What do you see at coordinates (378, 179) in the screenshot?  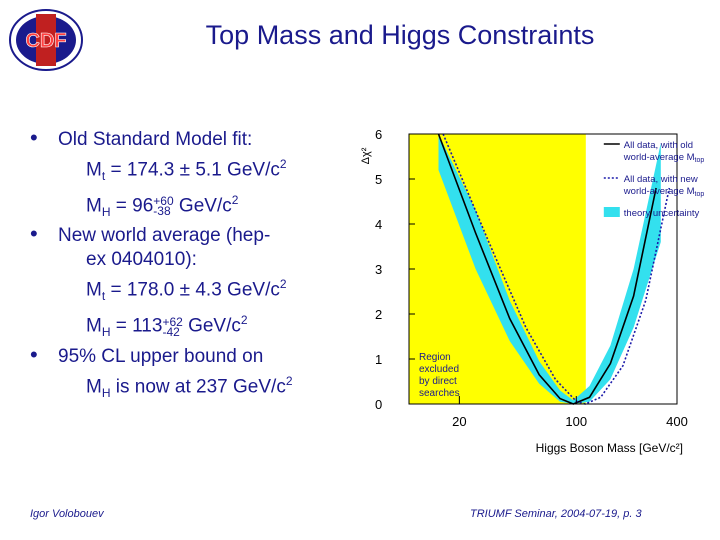 I see `y-tick-label: 5` at bounding box center [378, 179].